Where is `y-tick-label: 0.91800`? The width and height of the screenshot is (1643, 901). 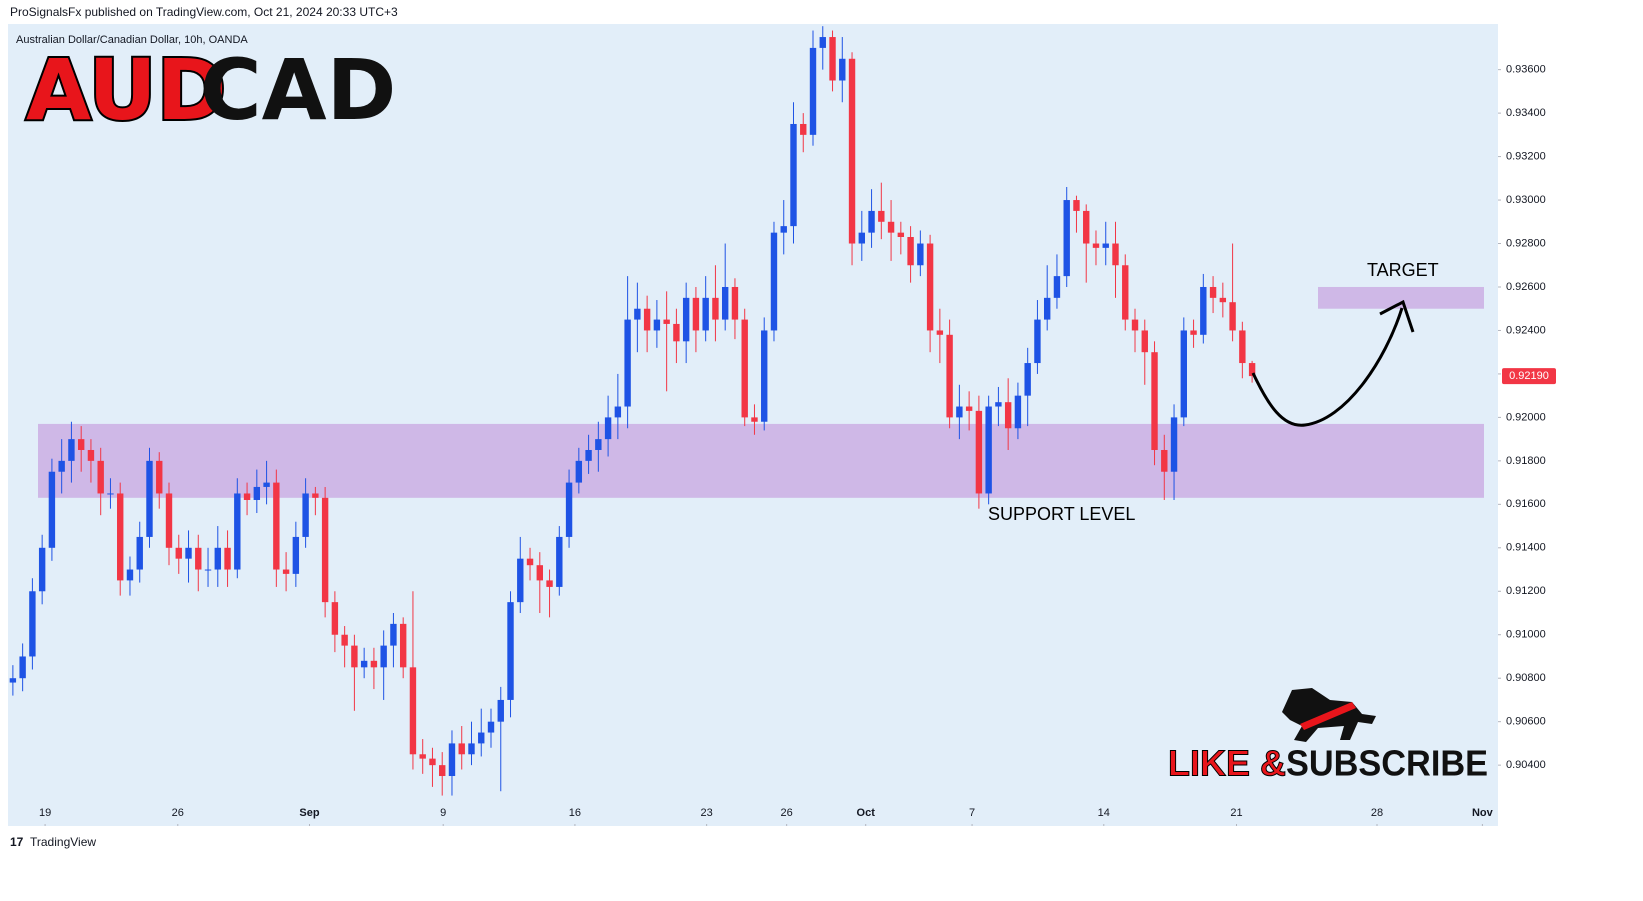 y-tick-label: 0.91800 is located at coordinates (1526, 461).